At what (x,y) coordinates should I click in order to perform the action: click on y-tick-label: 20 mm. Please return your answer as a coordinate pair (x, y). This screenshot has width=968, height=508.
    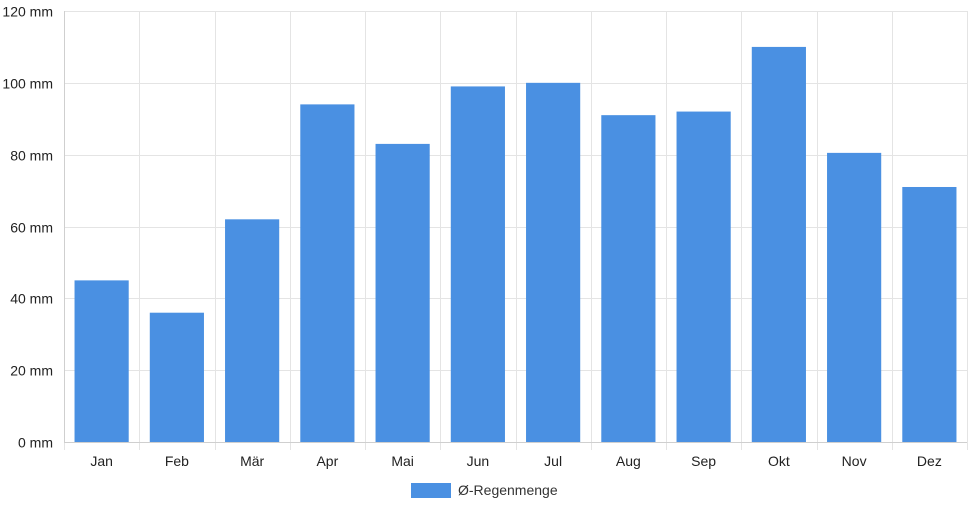
    Looking at the image, I should click on (31, 371).